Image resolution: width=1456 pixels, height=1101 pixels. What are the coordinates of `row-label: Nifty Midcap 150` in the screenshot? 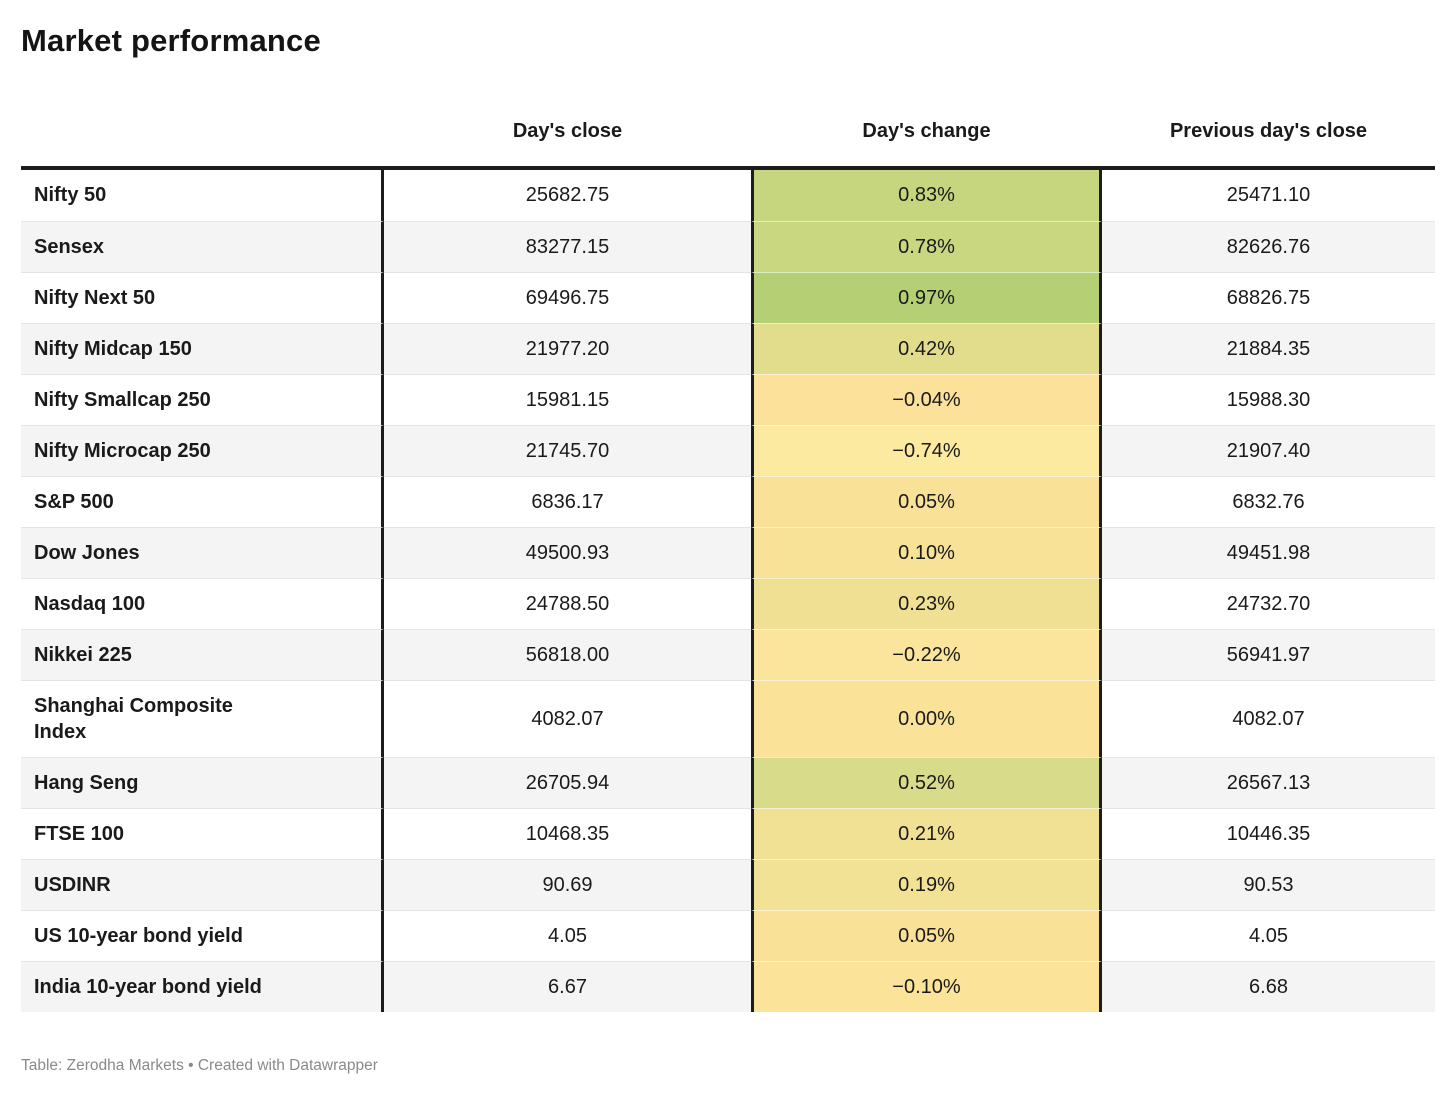 It's located at (202, 348).